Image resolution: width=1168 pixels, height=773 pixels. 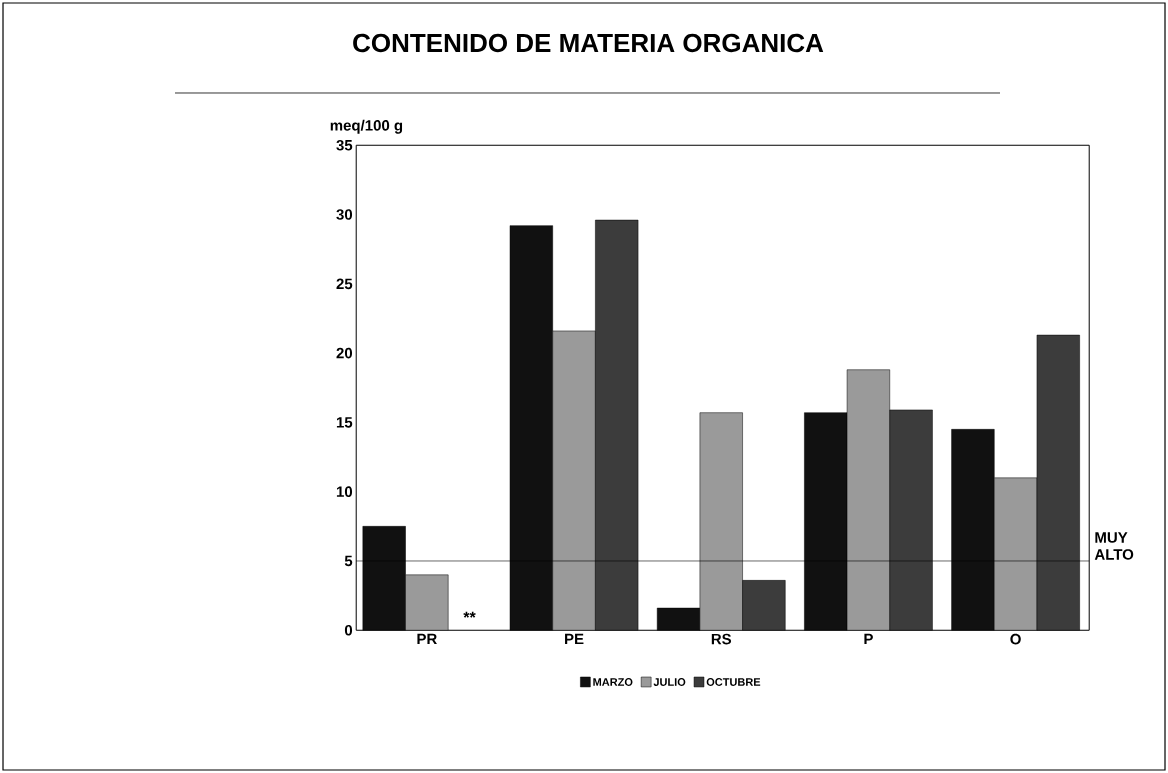 What do you see at coordinates (348, 561) in the screenshot?
I see `y-tick-label: 5` at bounding box center [348, 561].